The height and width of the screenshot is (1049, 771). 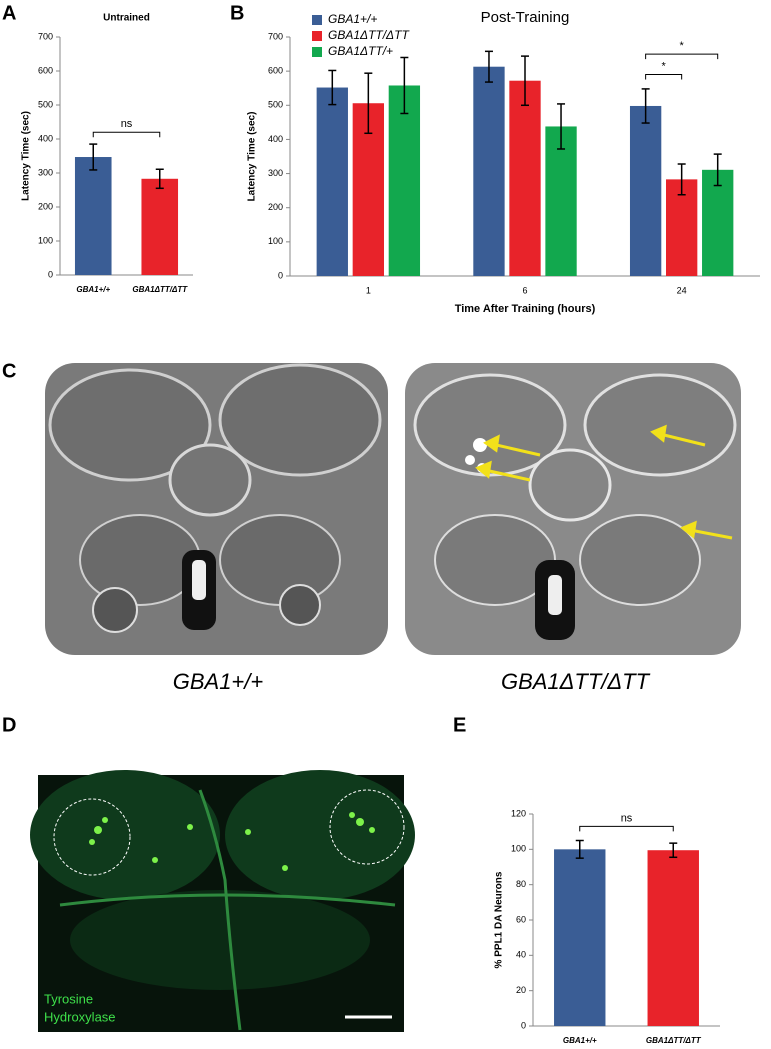 What do you see at coordinates (682, 290) in the screenshot?
I see `x-tick-label: 24` at bounding box center [682, 290].